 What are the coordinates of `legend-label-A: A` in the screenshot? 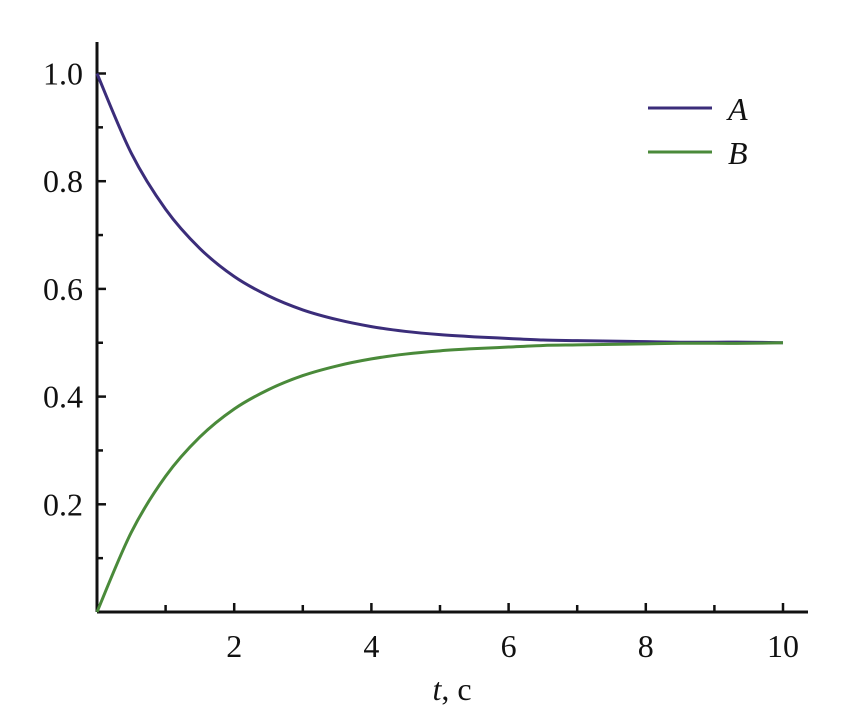 It's located at (737, 109).